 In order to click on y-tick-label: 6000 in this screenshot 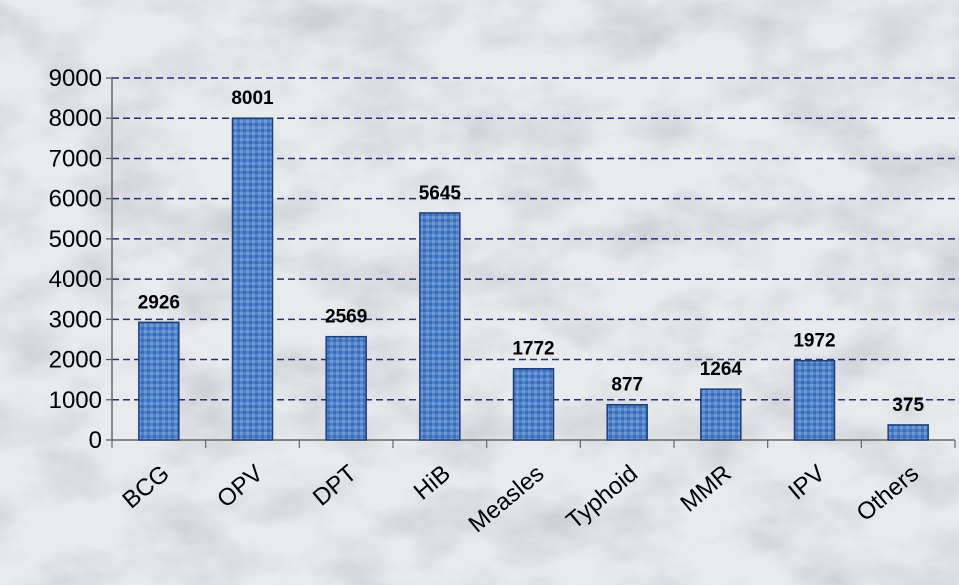, I will do `click(75, 199)`.